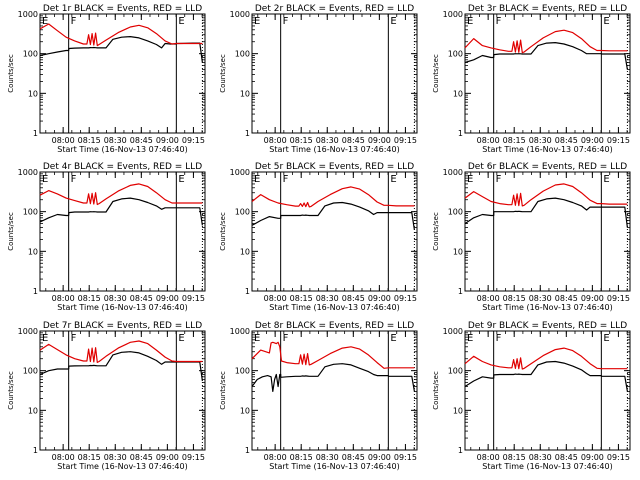 This screenshot has height=480, width=640. I want to click on chart-title: Det 4r BLACK = Events, RED = LLD, so click(122, 167).